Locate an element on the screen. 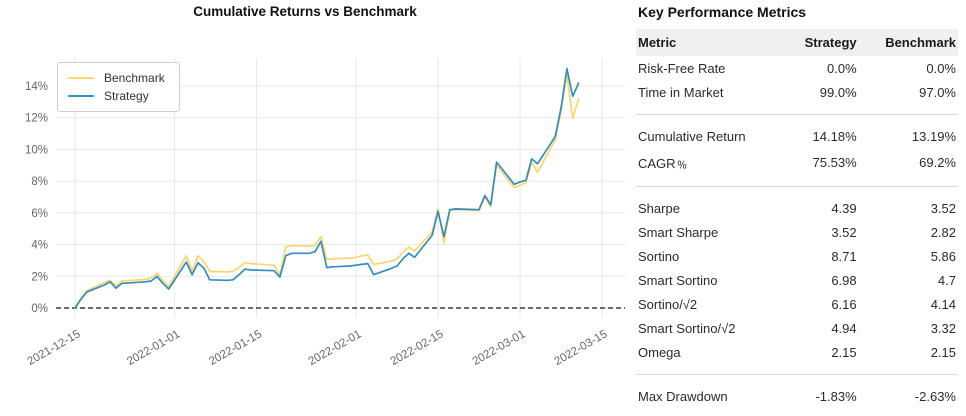  metric-row: Sharpe 4.39 3.52 is located at coordinates (797, 208).